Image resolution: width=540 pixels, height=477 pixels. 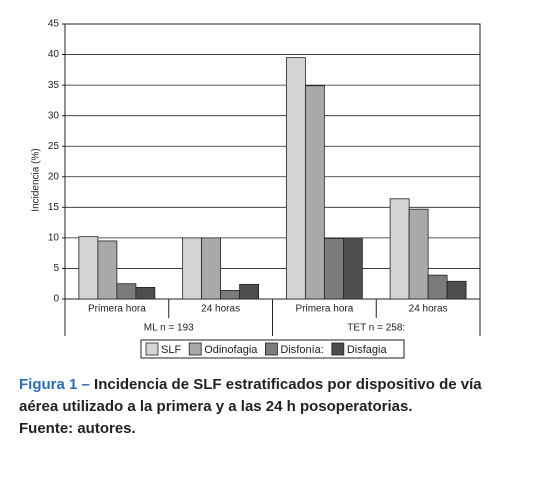 I want to click on y-tick-label: 20, so click(x=54, y=176).